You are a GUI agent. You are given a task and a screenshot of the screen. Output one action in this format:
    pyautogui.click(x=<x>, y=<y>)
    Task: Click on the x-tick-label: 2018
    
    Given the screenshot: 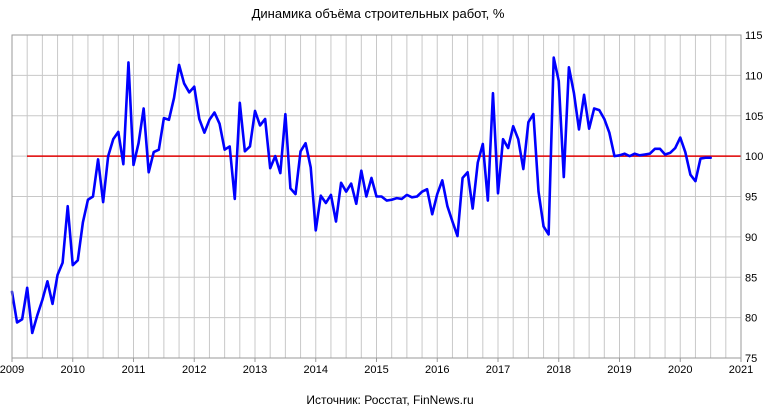 What is the action you would take?
    pyautogui.click(x=559, y=370)
    